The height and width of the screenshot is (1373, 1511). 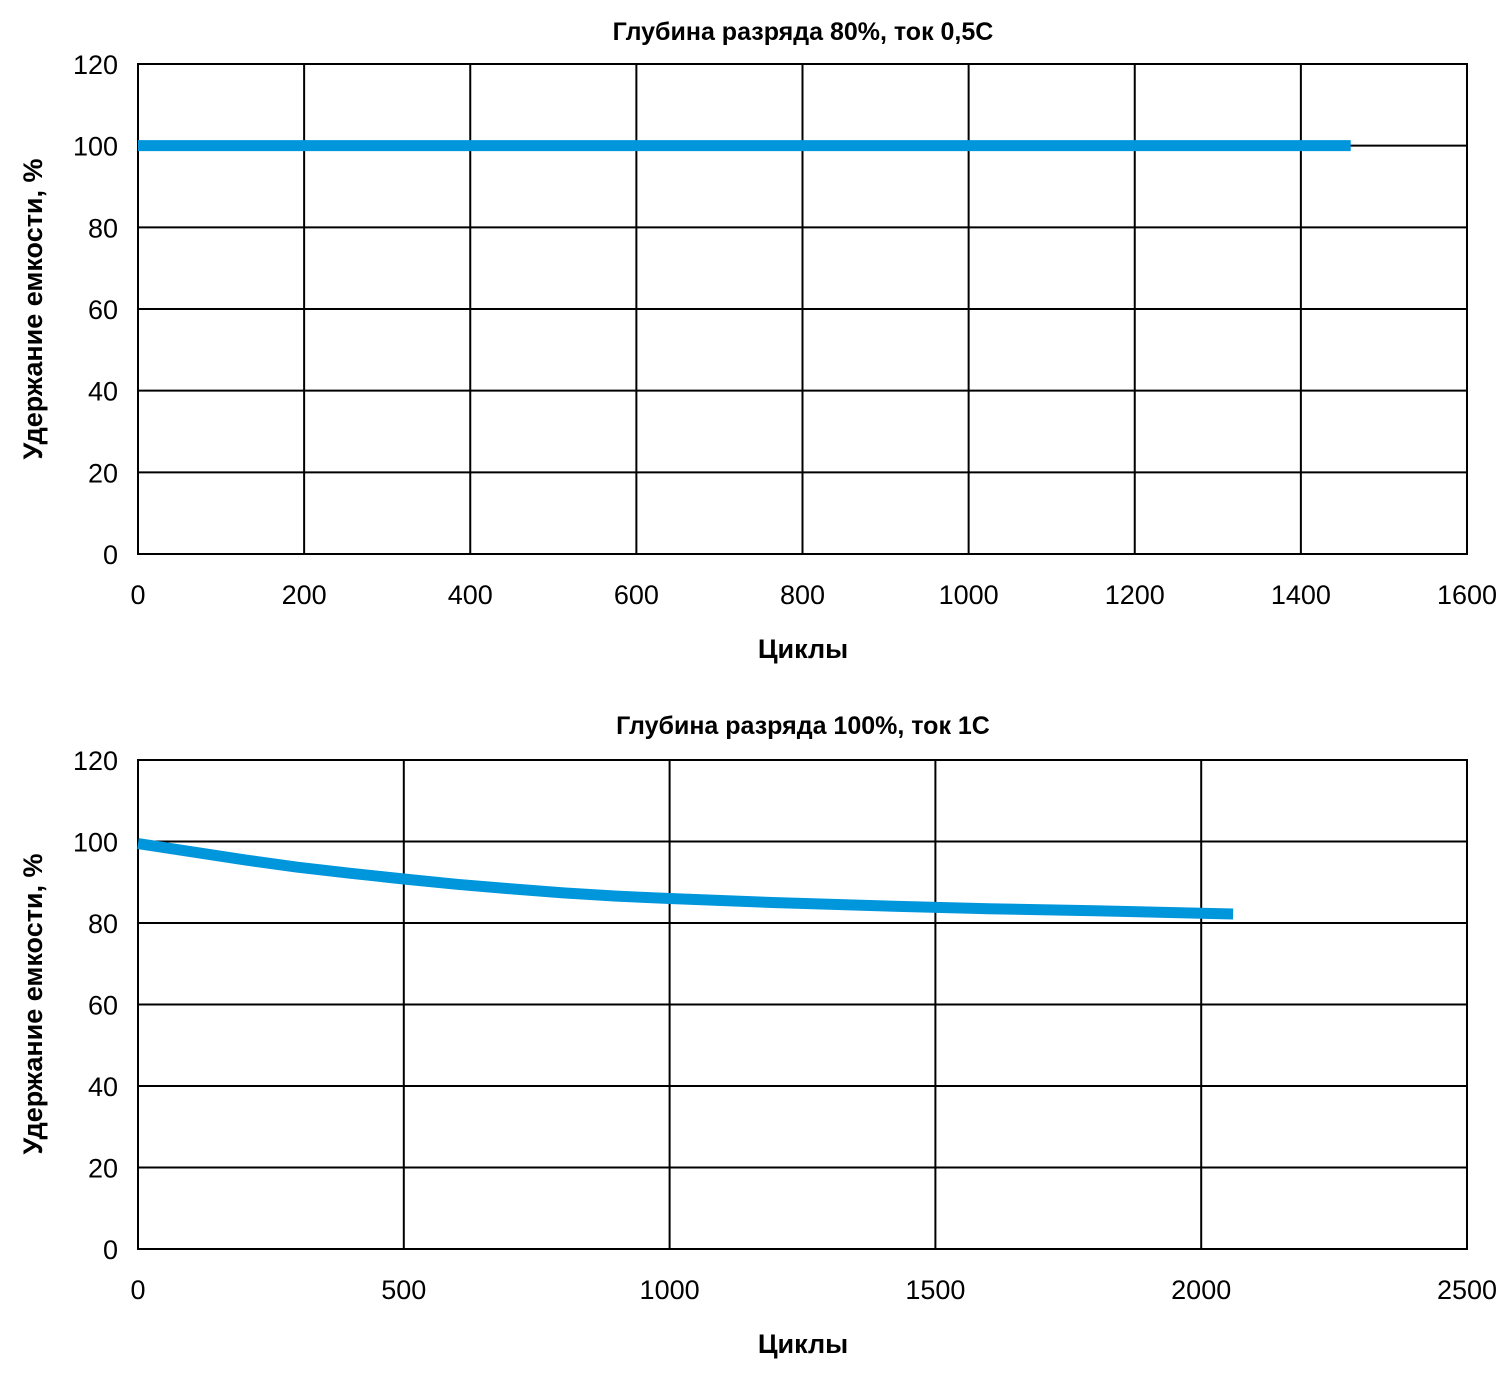 I want to click on x-tick-label: 800, so click(x=802, y=595).